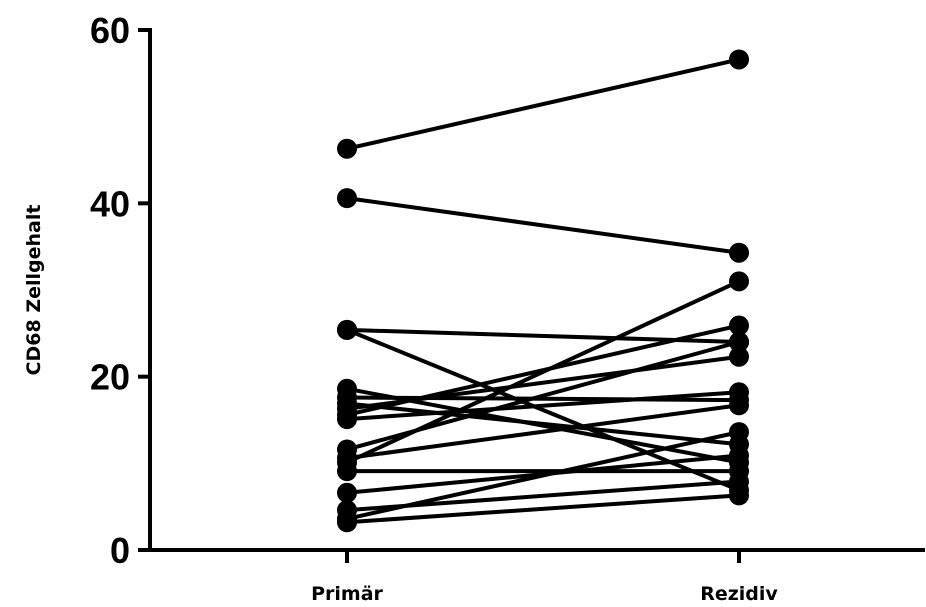 This screenshot has width=926, height=607. I want to click on x-category-label: Rezidiv, so click(739, 594).